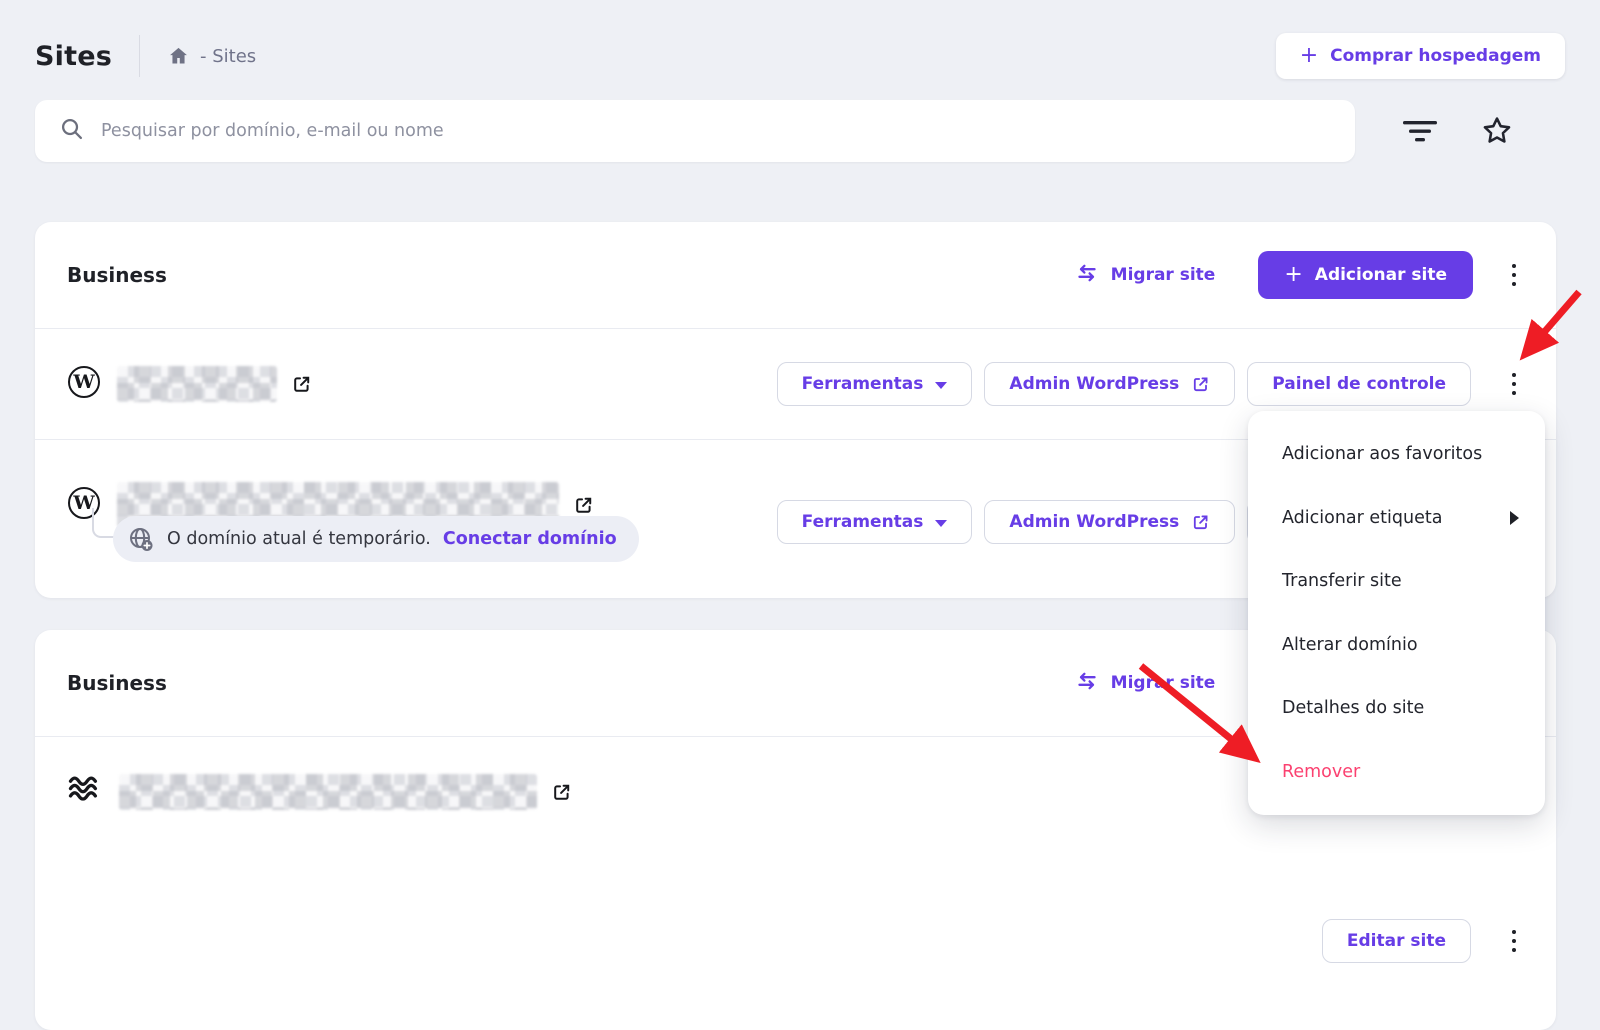 This screenshot has width=1600, height=1030. What do you see at coordinates (1514, 517) in the screenshot?
I see `submenu-arrow-icon` at bounding box center [1514, 517].